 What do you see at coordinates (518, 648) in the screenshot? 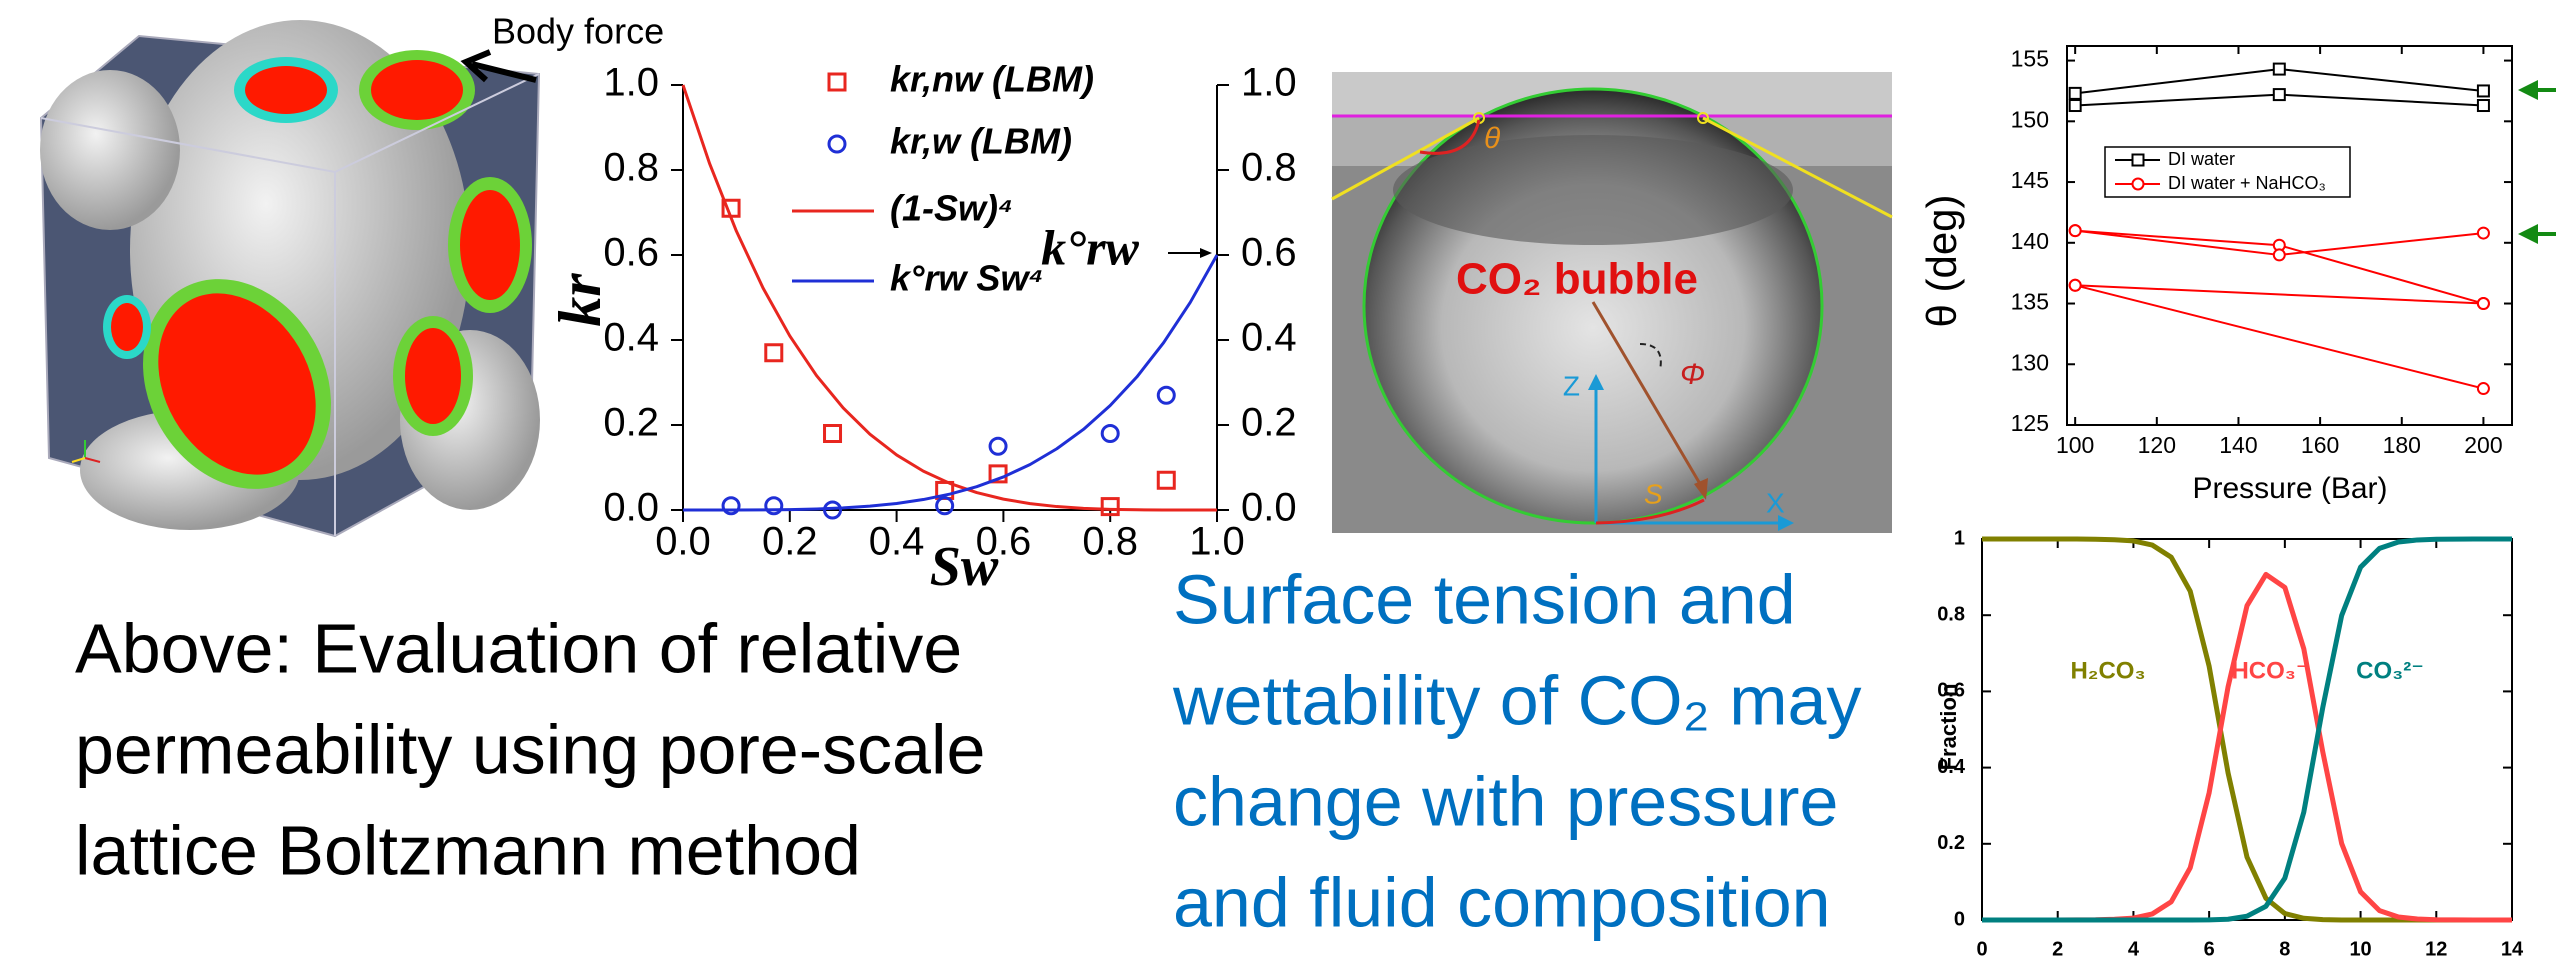
I see `caption-line: Above: Evaluation of relative` at bounding box center [518, 648].